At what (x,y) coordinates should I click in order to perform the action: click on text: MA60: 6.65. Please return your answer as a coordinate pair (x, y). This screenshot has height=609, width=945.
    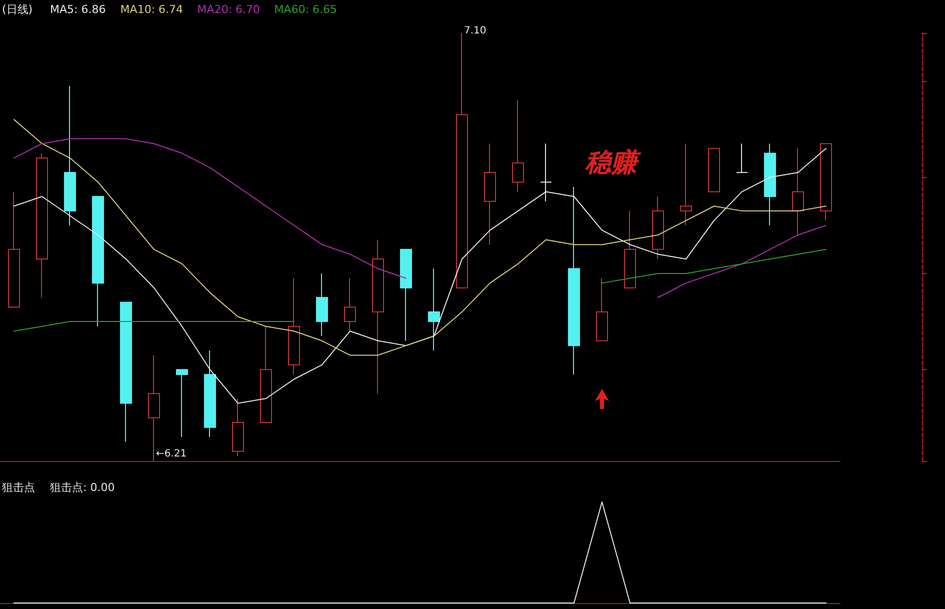
    Looking at the image, I should click on (306, 9).